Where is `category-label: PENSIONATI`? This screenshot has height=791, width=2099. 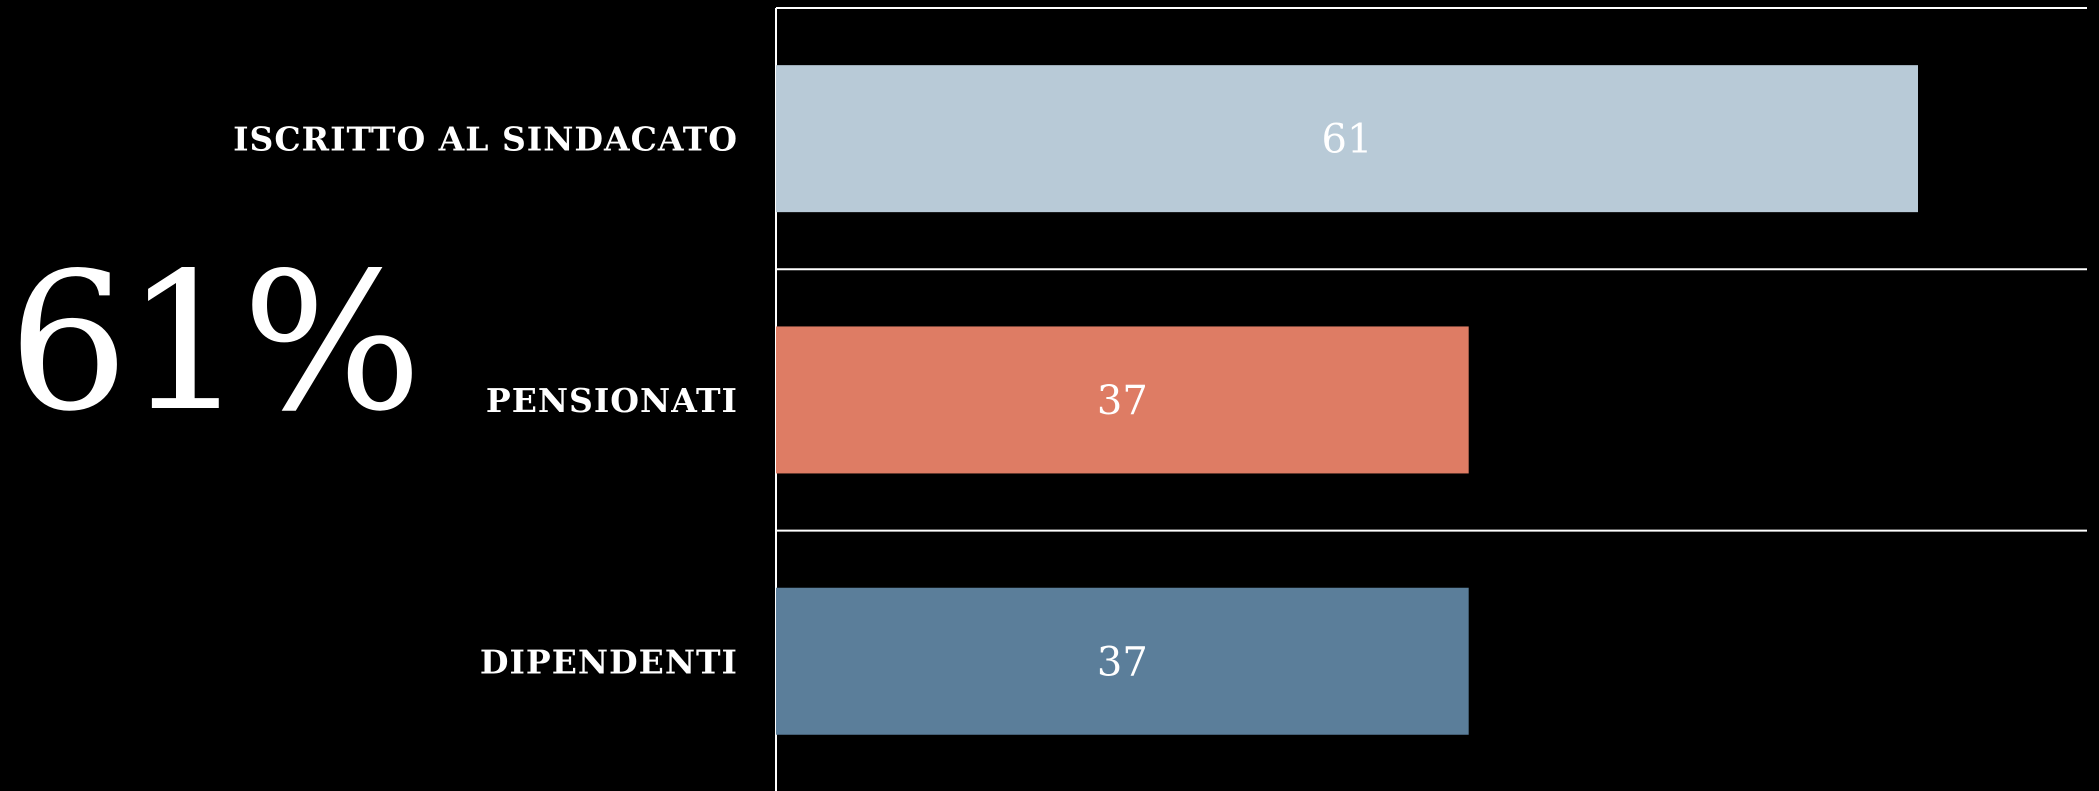 category-label: PENSIONATI is located at coordinates (612, 400).